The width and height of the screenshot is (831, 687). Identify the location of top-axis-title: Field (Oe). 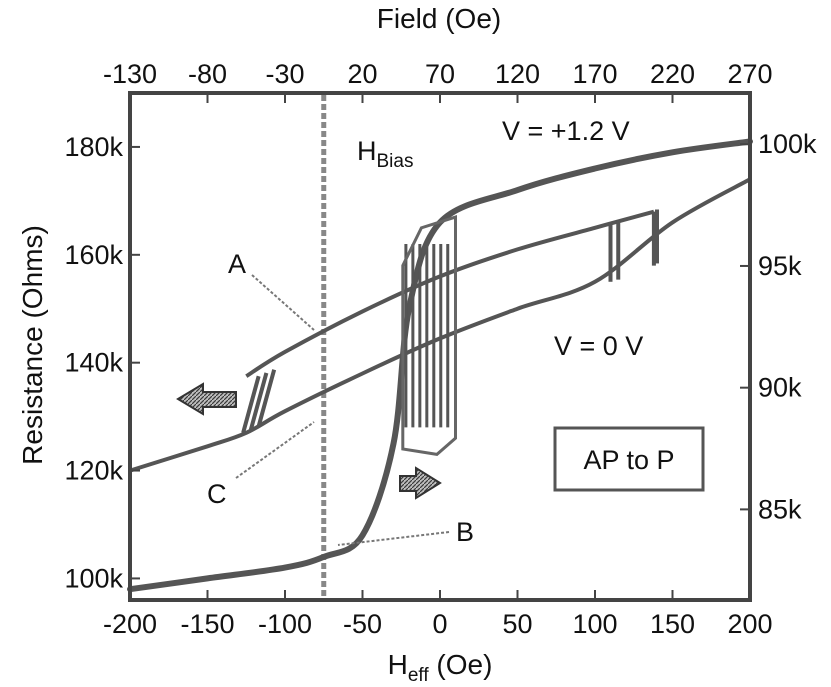
(439, 18).